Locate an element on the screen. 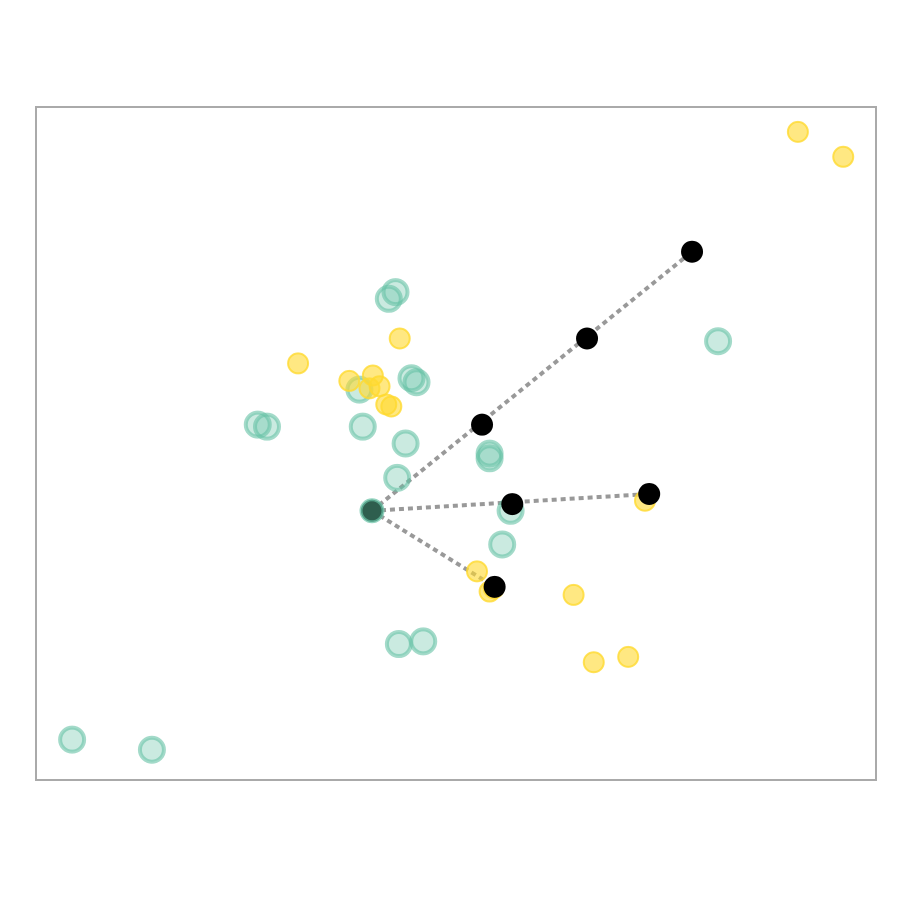 The height and width of the screenshot is (900, 900). origin-point is located at coordinates (372, 511).